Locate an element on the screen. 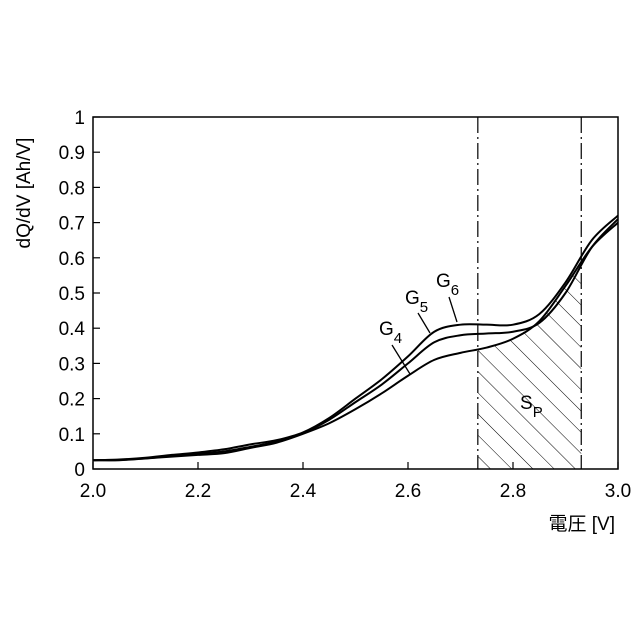 Image resolution: width=640 pixels, height=640 pixels. y-axis: 0 0.1 0.2 0.3 0.4 0.5 0.6 0.7 0.8 0.9 1 is located at coordinates (79, 294).